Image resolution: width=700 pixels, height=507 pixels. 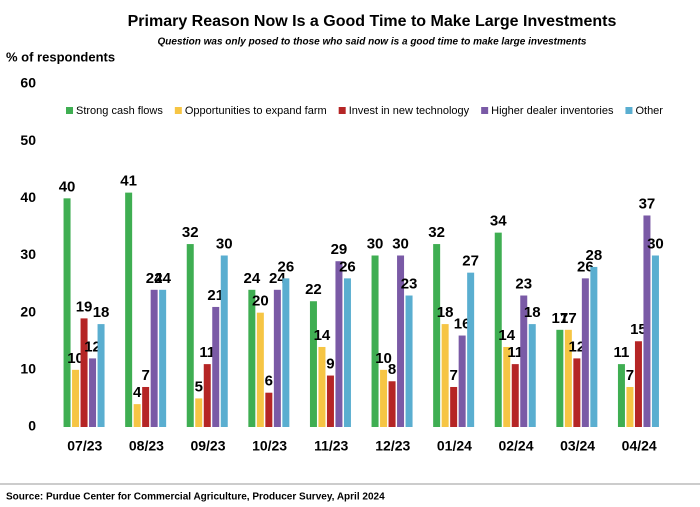 What do you see at coordinates (28, 197) in the screenshot?
I see `y-tick-label: 40` at bounding box center [28, 197].